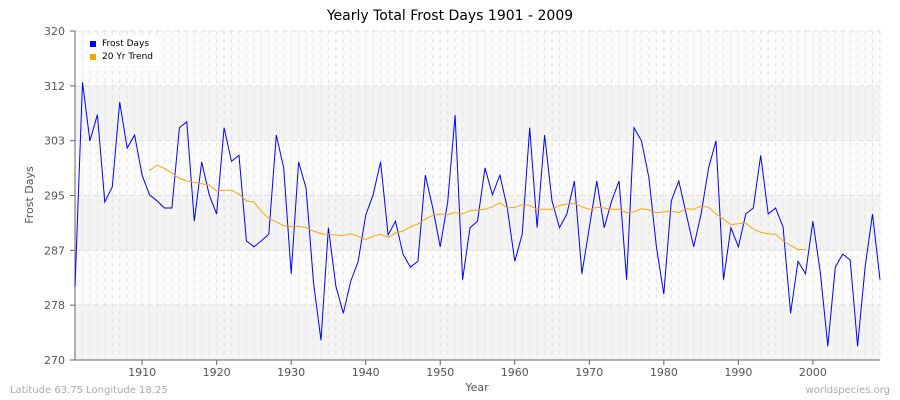 Image resolution: width=900 pixels, height=400 pixels. Describe the element at coordinates (738, 372) in the screenshot. I see `x-tick-label: 1990` at that location.